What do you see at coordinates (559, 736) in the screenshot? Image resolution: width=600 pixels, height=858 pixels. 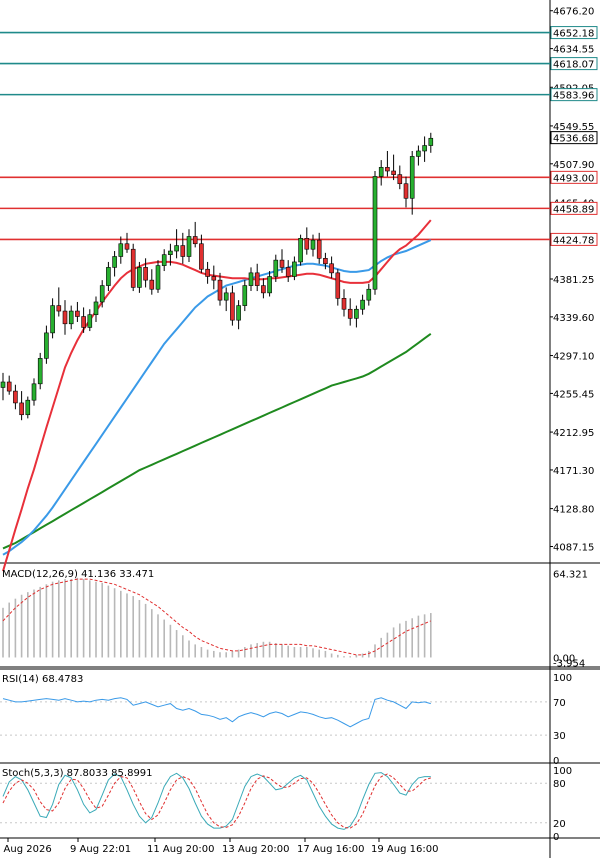 I see `rsi-tick-label: 30` at bounding box center [559, 736].